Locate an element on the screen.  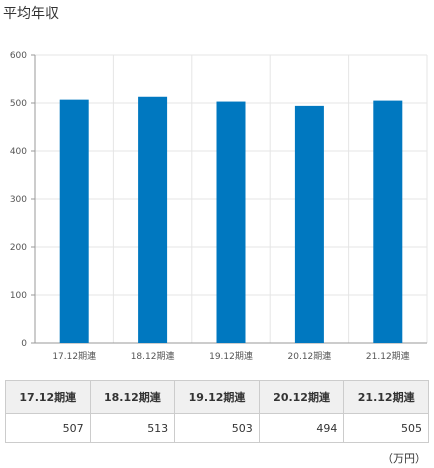
y-tick-label: 200 is located at coordinates (18, 248).